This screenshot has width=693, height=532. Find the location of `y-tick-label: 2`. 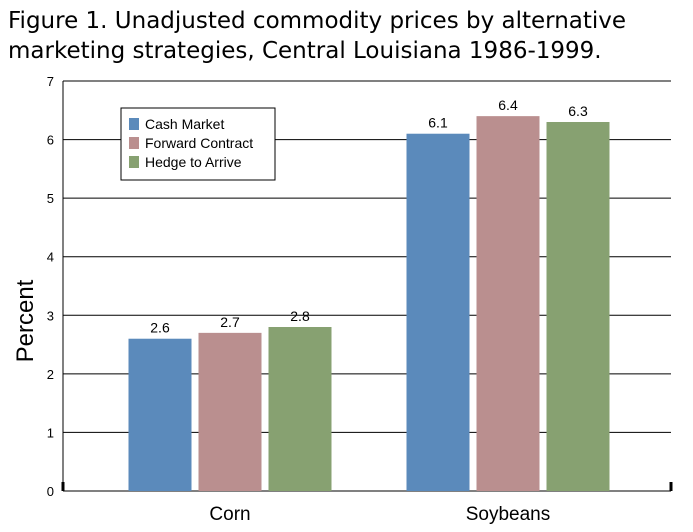

y-tick-label: 2 is located at coordinates (50, 374).